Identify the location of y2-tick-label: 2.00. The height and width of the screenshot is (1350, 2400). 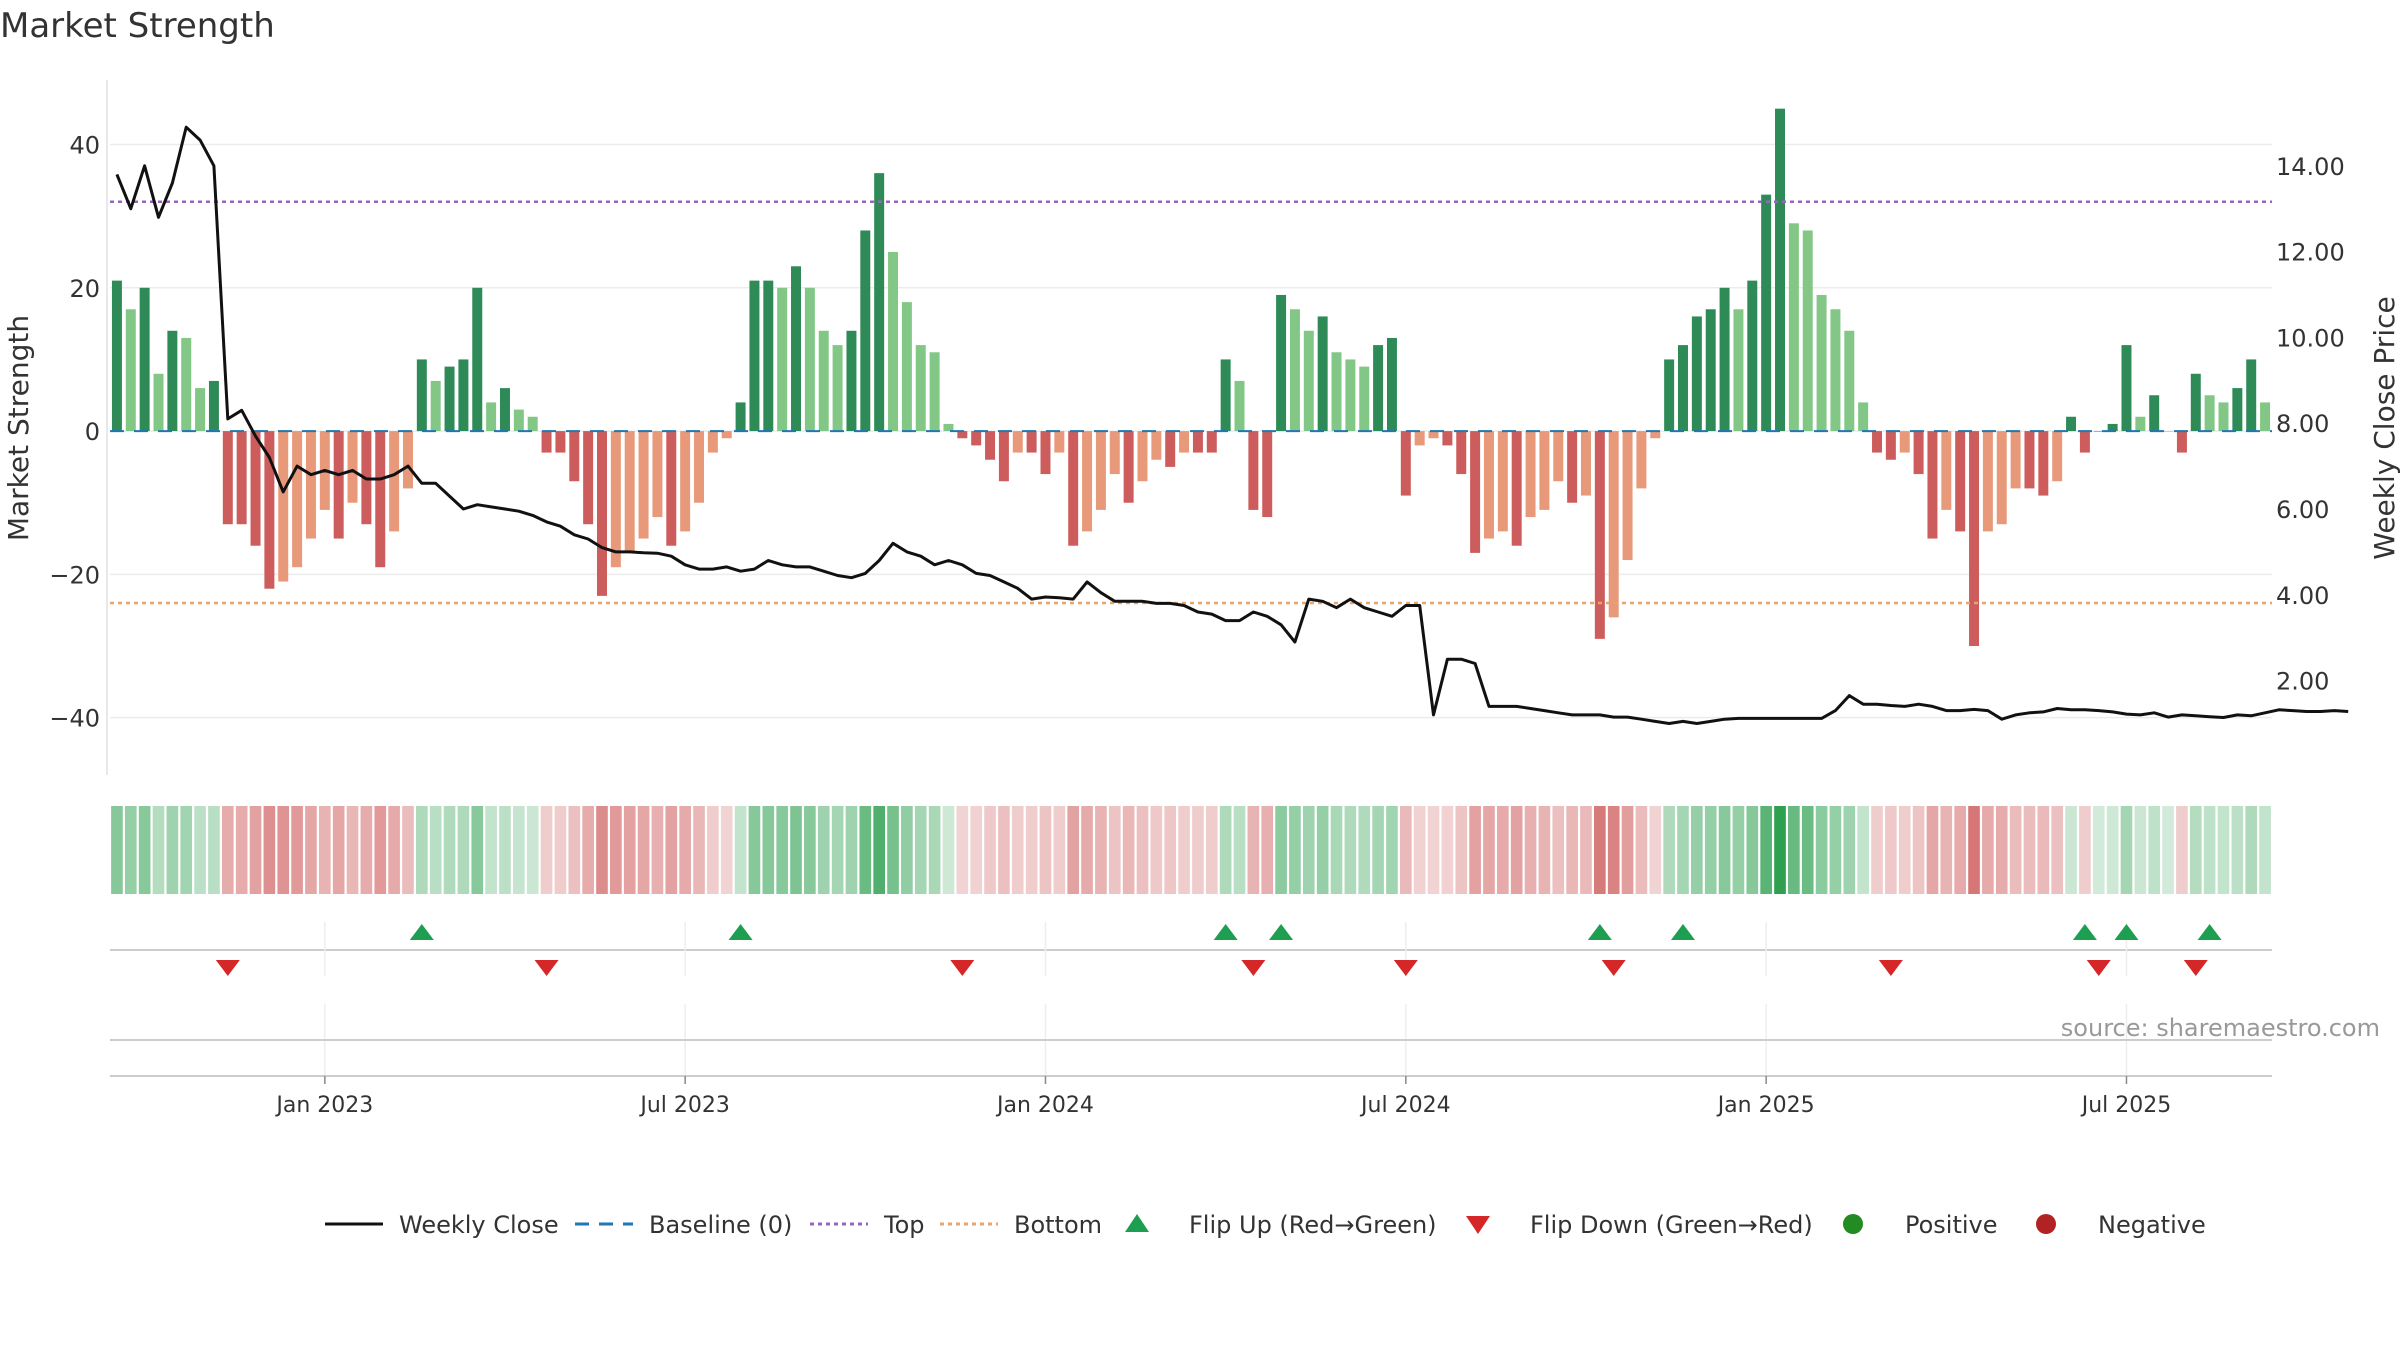
(2302, 682).